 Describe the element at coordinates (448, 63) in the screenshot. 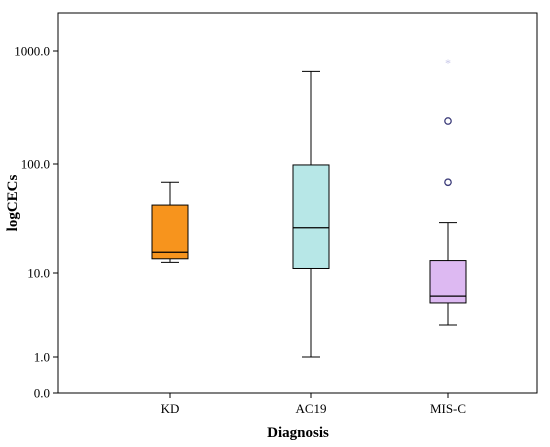

I see `extreme-point: *` at that location.